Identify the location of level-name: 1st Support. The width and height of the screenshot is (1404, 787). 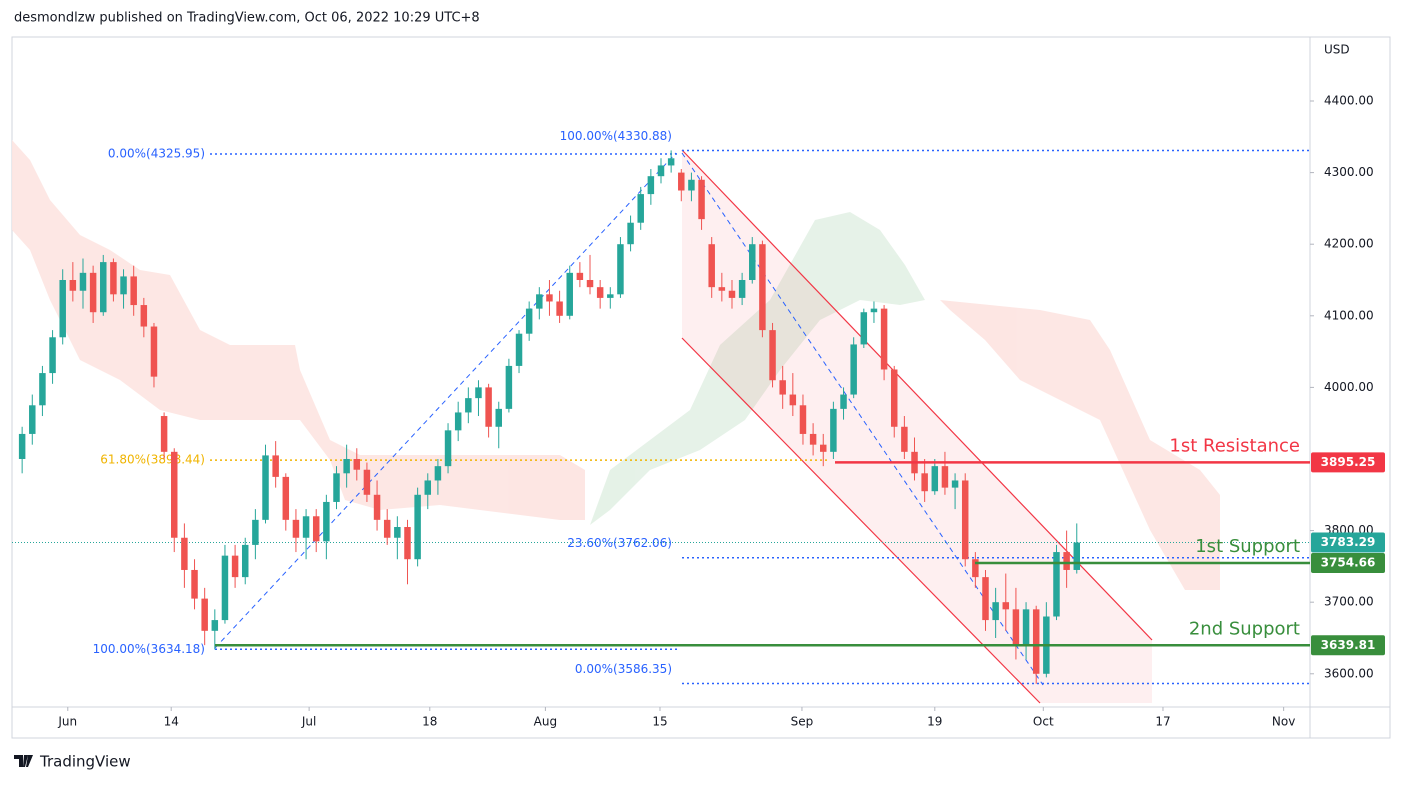
(1247, 546).